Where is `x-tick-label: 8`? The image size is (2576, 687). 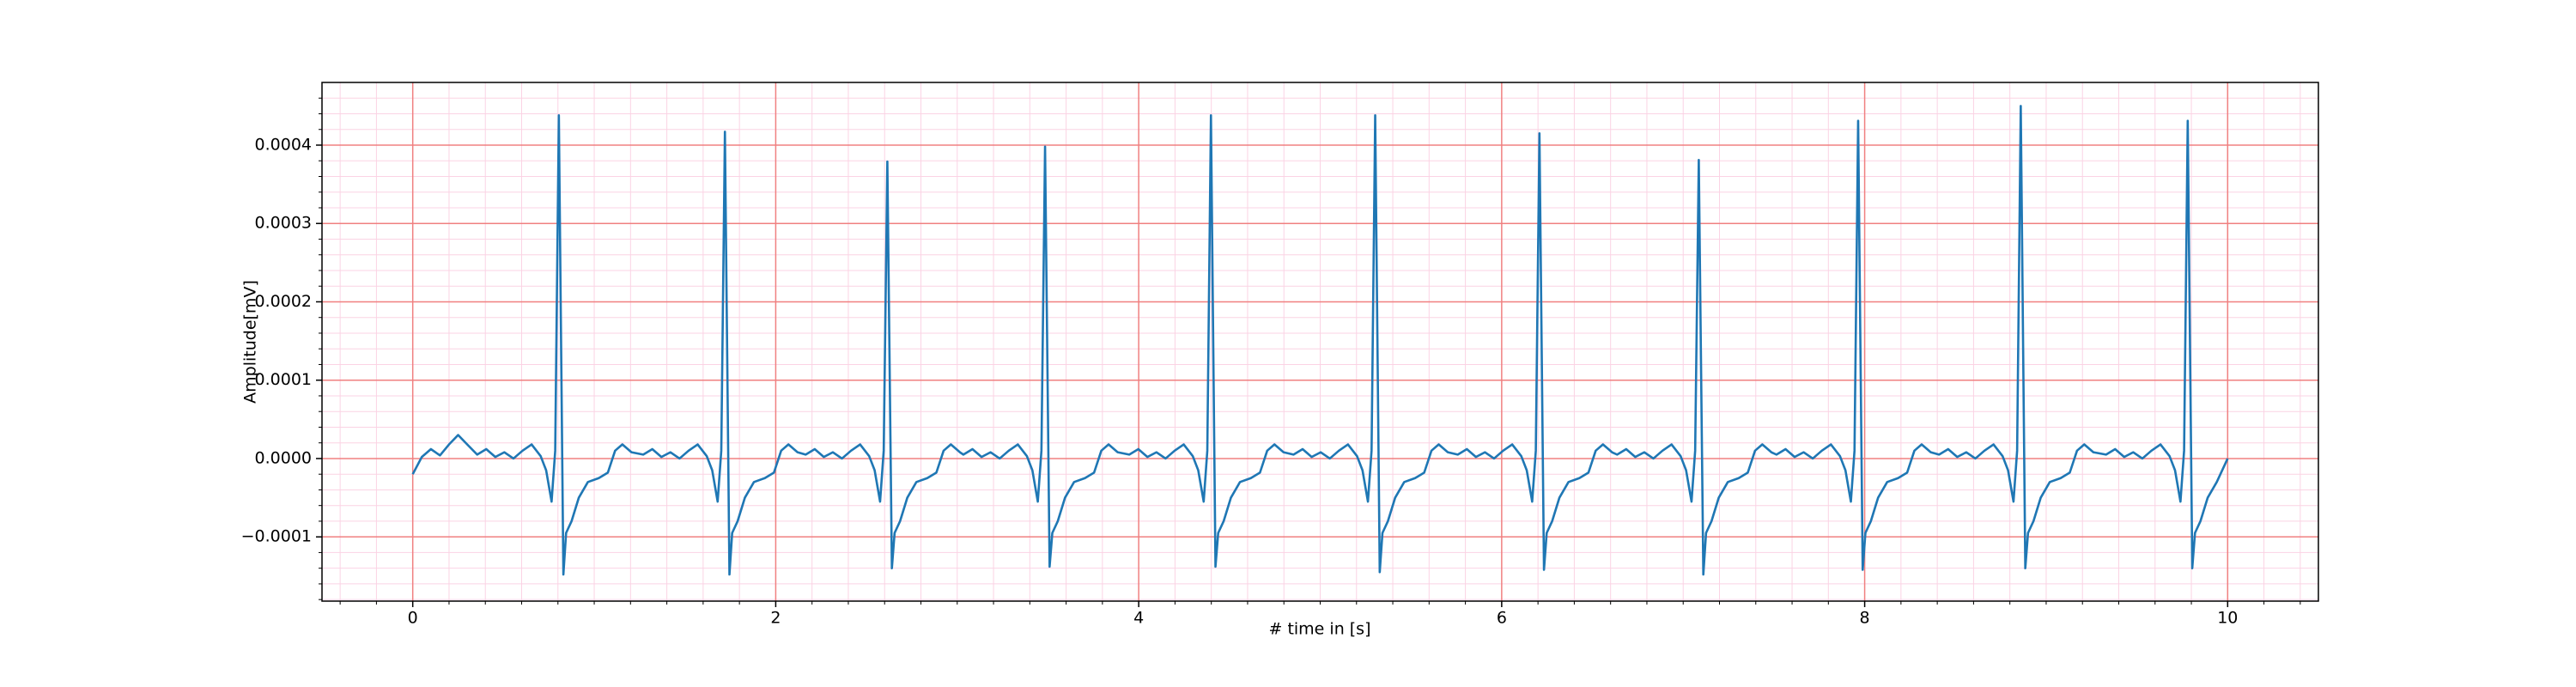
x-tick-label: 8 is located at coordinates (1865, 618).